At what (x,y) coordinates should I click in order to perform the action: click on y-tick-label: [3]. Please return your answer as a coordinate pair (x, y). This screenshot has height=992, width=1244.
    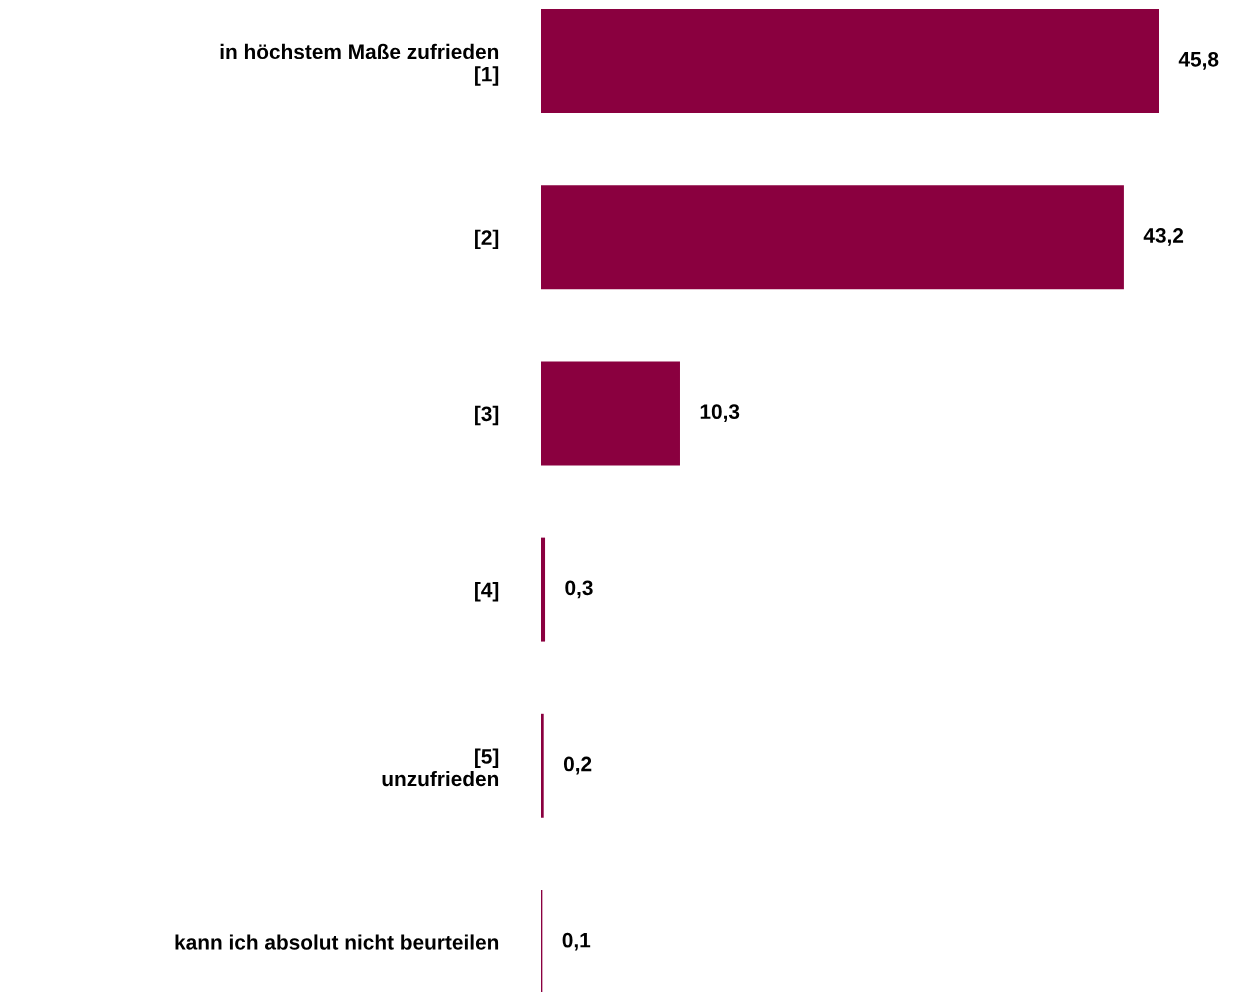
    Looking at the image, I should click on (487, 415).